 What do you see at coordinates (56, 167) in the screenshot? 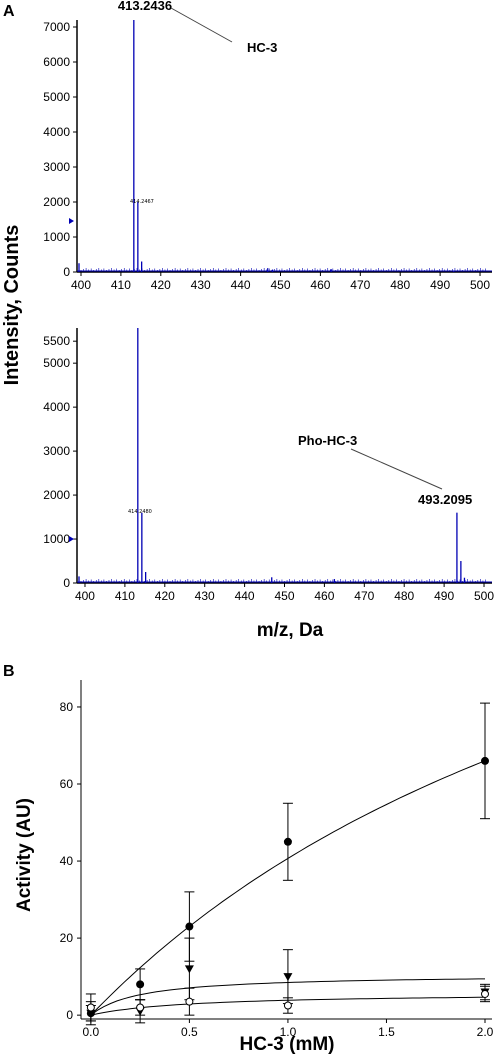
I see `spectrum-top-ytick-label: 3000` at bounding box center [56, 167].